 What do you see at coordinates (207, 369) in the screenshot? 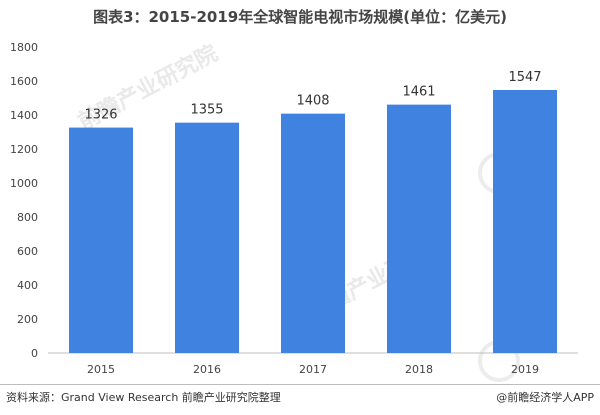
I see `x-tick-label: 2016` at bounding box center [207, 369].